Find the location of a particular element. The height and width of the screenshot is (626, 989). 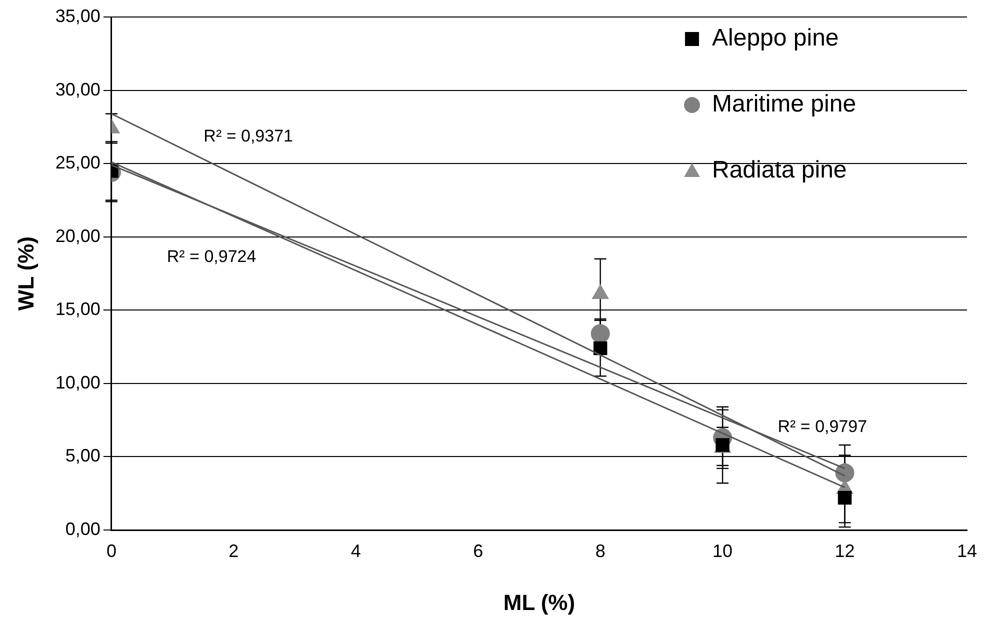

y-tick-label: 0,00 is located at coordinates (82, 528).